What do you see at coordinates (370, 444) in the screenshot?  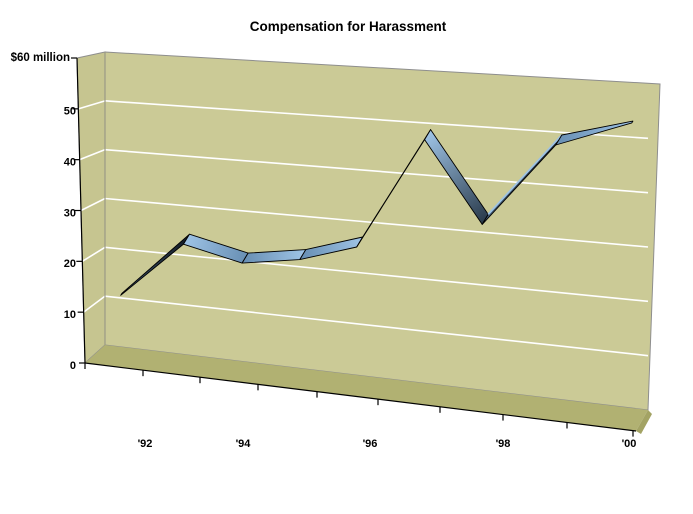 I see `x-axis-tick-label: '96` at bounding box center [370, 444].